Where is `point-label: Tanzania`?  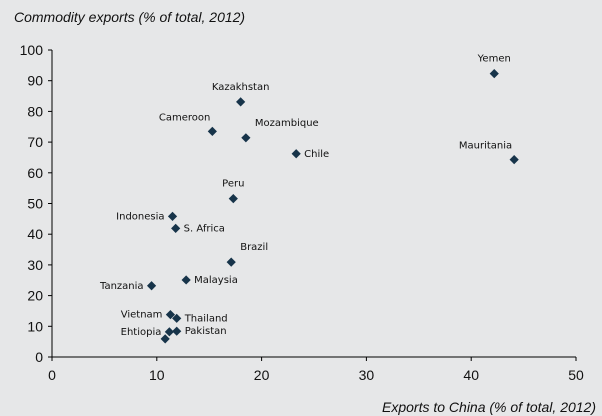
point-label: Tanzania is located at coordinates (121, 286).